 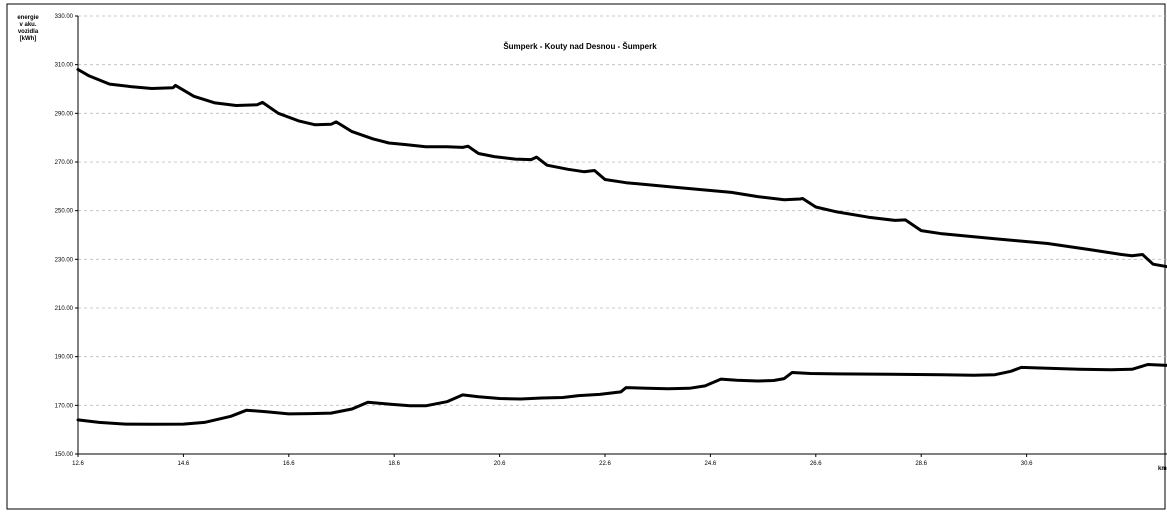 What do you see at coordinates (64, 309) in the screenshot?
I see `y-tick-label: 210.00` at bounding box center [64, 309].